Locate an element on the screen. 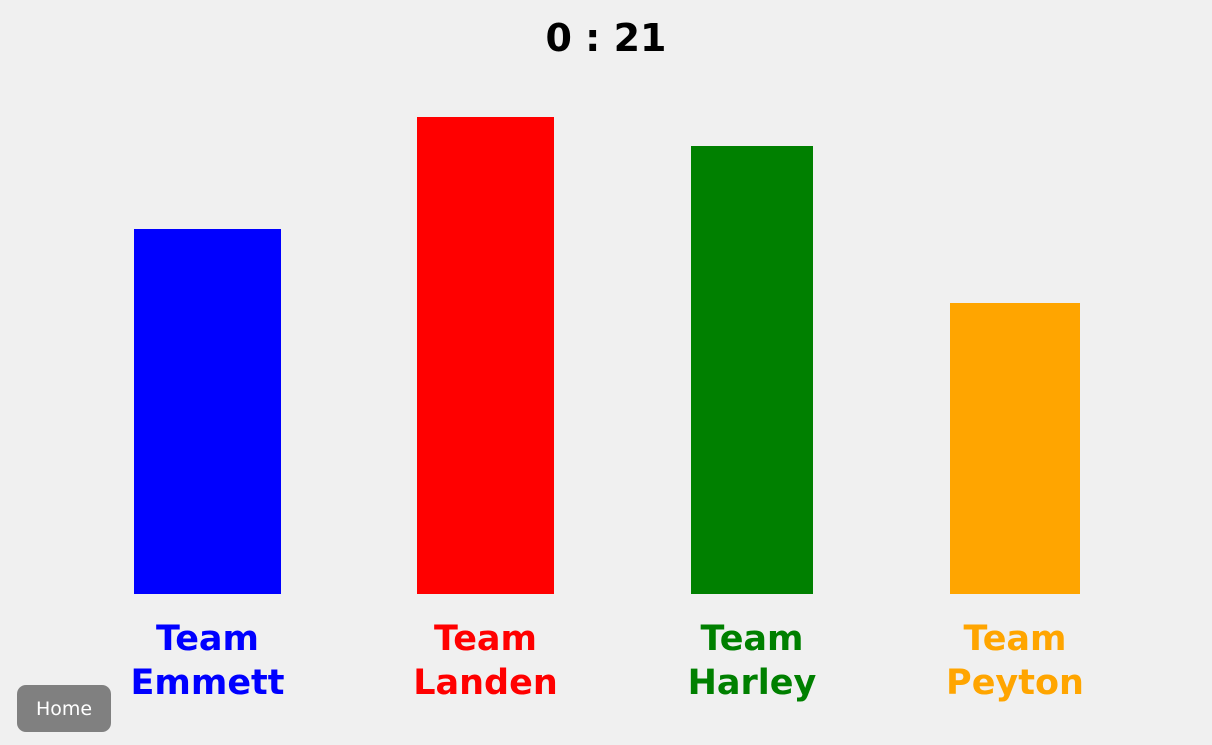 Image resolution: width=1212 pixels, height=745 pixels. team-label-peyton: Team Peyton is located at coordinates (1015, 661).